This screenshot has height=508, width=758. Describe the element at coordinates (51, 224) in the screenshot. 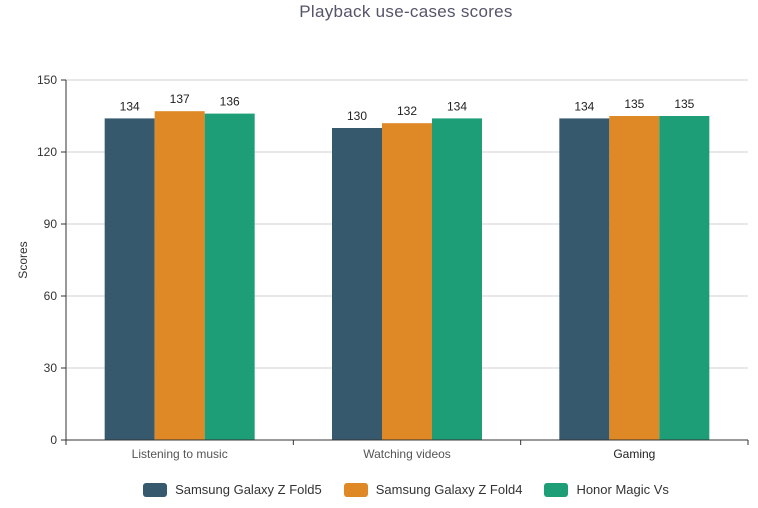

I see `y-tick-label: 90` at that location.